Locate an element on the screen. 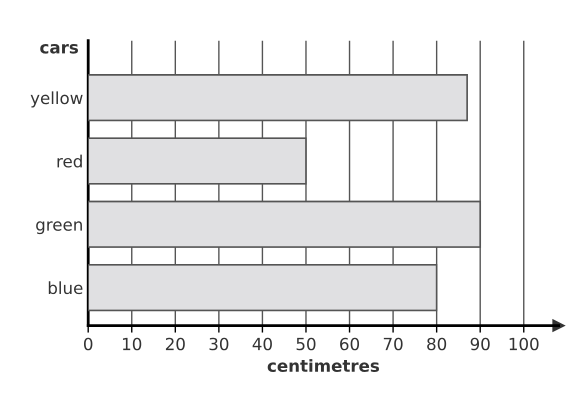 This screenshot has width=588, height=407. y-tick-label: blue is located at coordinates (65, 287).